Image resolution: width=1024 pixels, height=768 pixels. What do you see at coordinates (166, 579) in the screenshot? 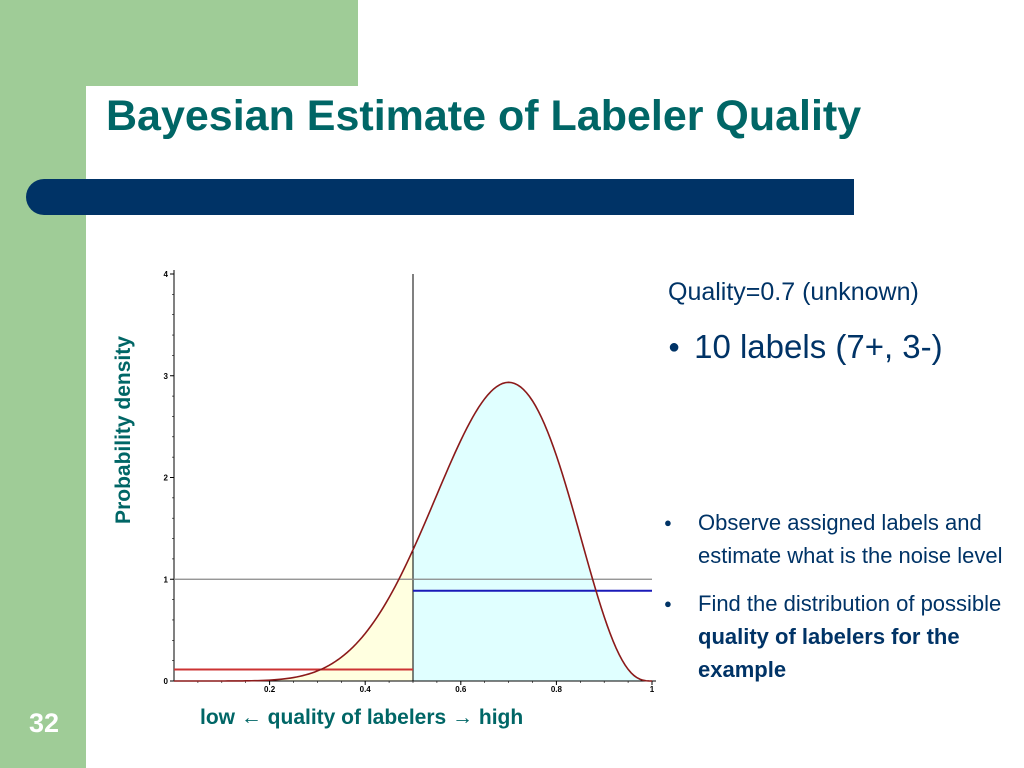
I see `y-tick-label: 1` at bounding box center [166, 579].